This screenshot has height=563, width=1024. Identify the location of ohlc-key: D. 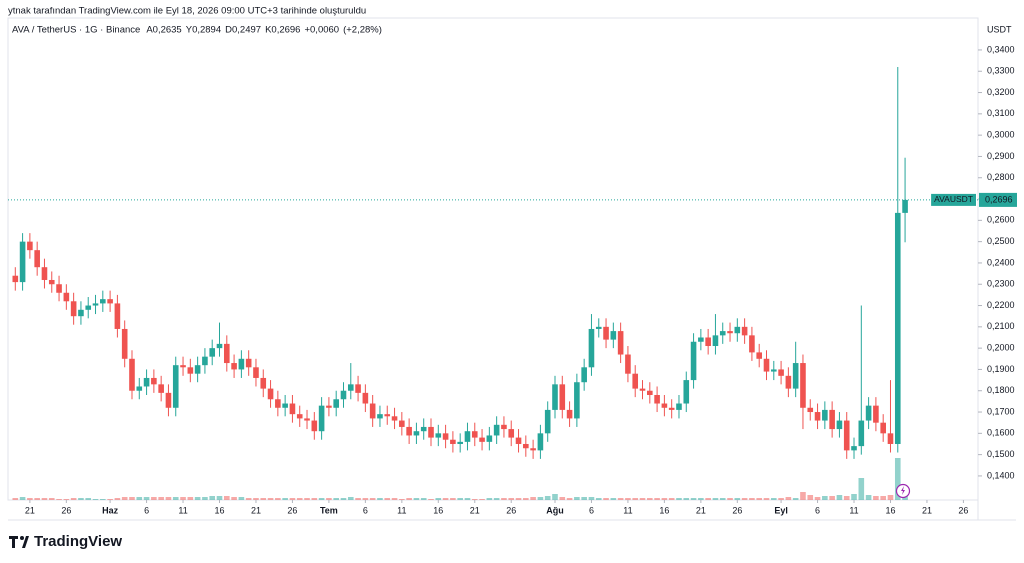
(228, 30).